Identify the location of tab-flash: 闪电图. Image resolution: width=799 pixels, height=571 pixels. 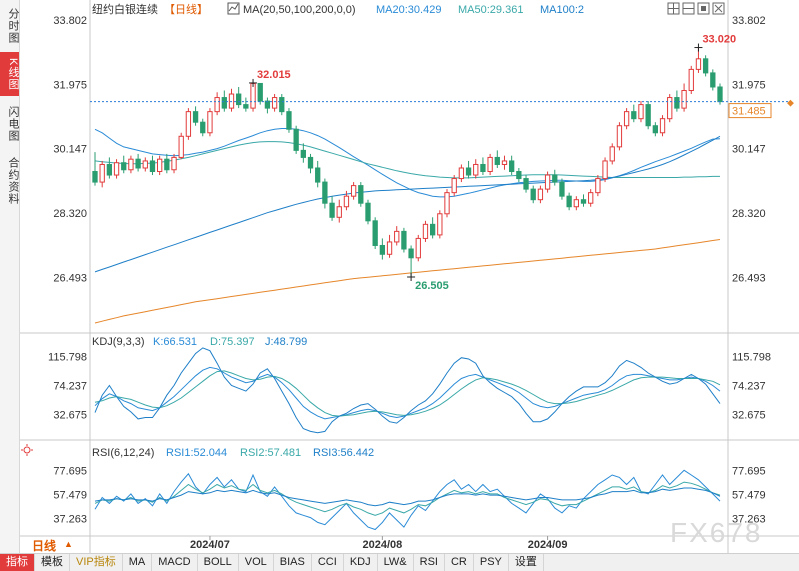
(13, 124).